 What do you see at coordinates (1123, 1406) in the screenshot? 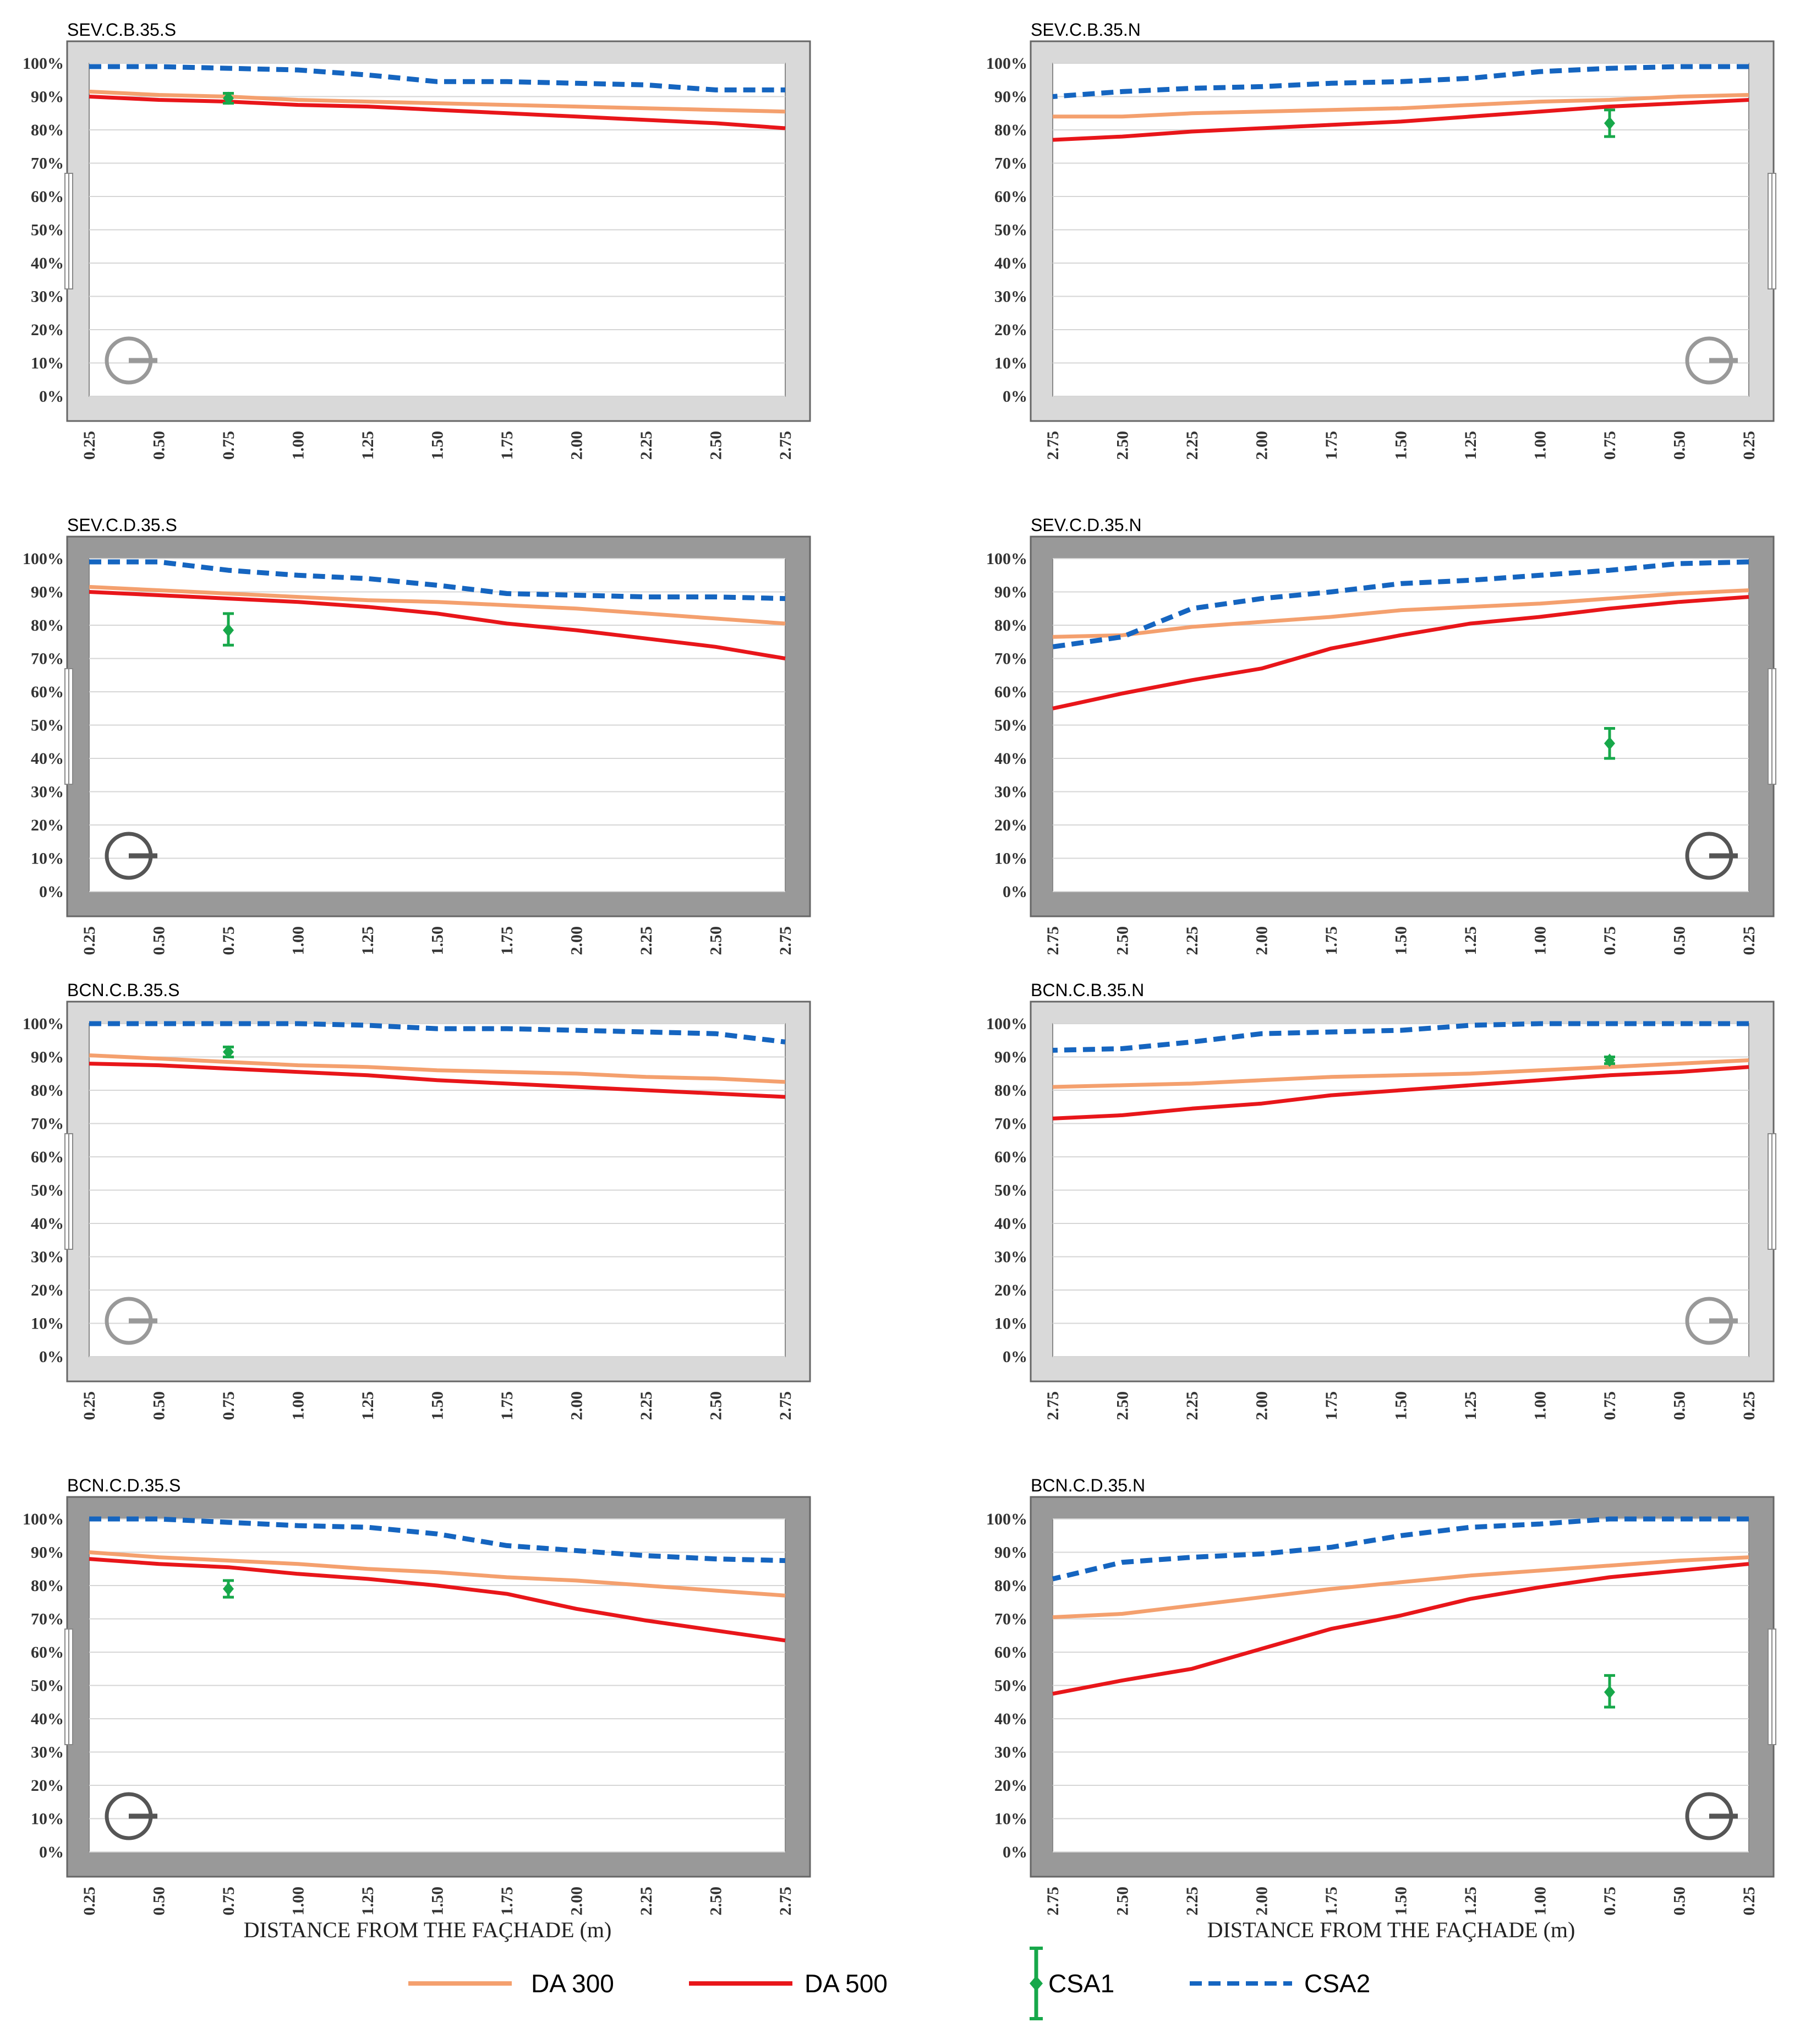
I see `x-tick-label: 2.50` at bounding box center [1123, 1406].